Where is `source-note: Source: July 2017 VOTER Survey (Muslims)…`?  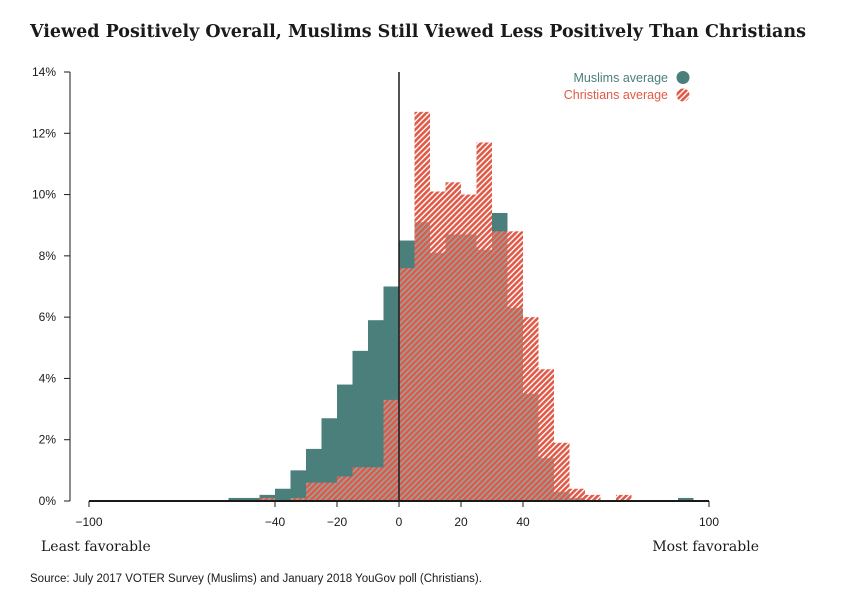 source-note: Source: July 2017 VOTER Survey (Muslims)… is located at coordinates (256, 579).